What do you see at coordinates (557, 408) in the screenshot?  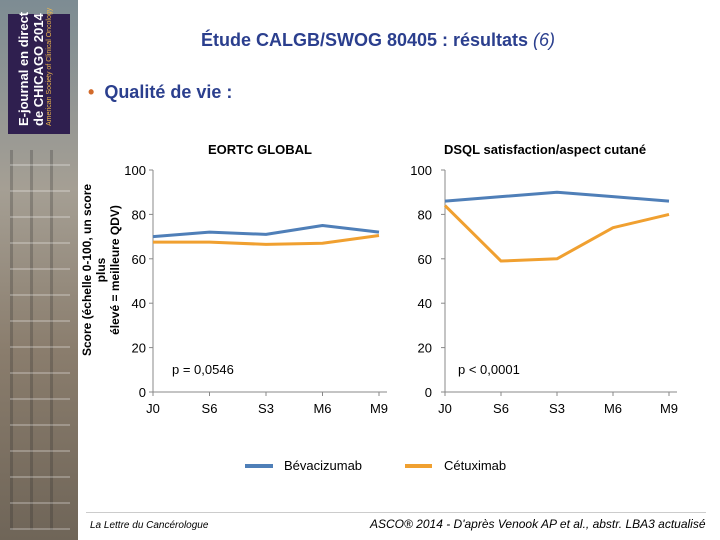 I see `chart2-xtick-label: S3` at bounding box center [557, 408].